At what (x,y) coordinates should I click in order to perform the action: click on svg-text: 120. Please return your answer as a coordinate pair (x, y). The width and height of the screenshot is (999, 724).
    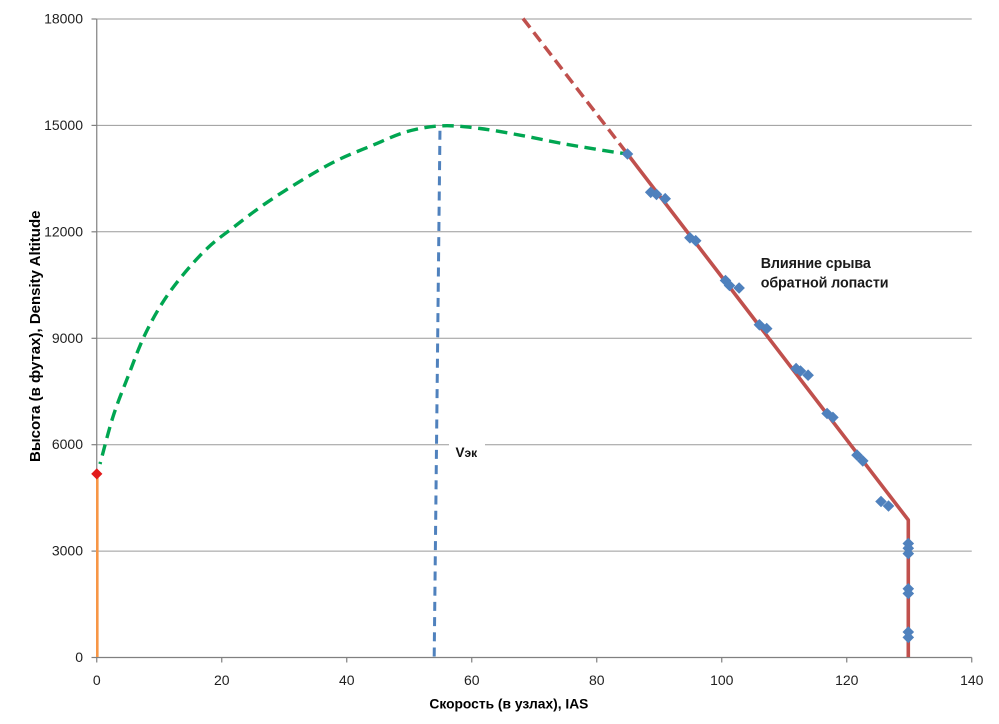
    Looking at the image, I should click on (847, 680).